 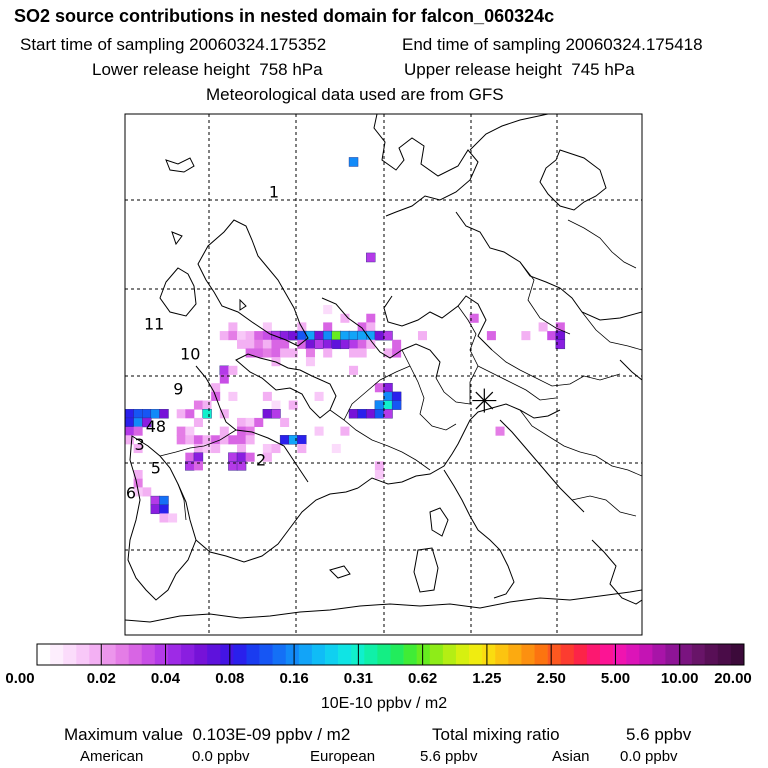 What do you see at coordinates (391, 654) in the screenshot?
I see `colorbar` at bounding box center [391, 654].